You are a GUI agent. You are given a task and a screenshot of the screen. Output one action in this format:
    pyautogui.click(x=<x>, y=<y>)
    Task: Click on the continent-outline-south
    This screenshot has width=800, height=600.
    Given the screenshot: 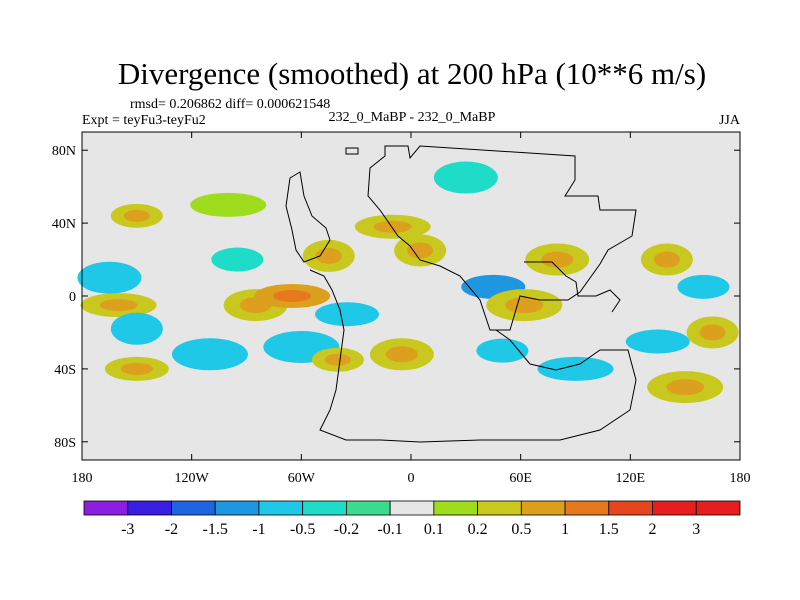 What is the action you would take?
    pyautogui.click(x=473, y=356)
    